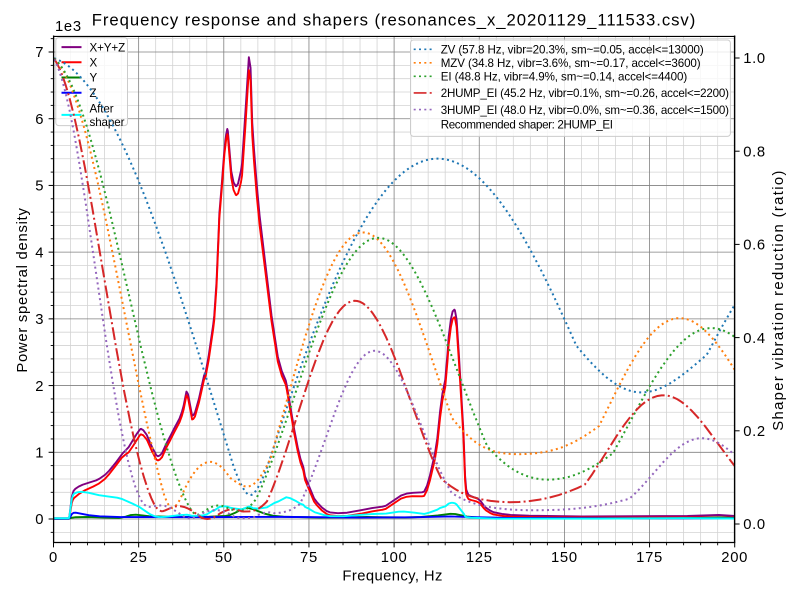 The height and width of the screenshot is (605, 800). What do you see at coordinates (649, 558) in the screenshot?
I see `svg-text: 175` at bounding box center [649, 558].